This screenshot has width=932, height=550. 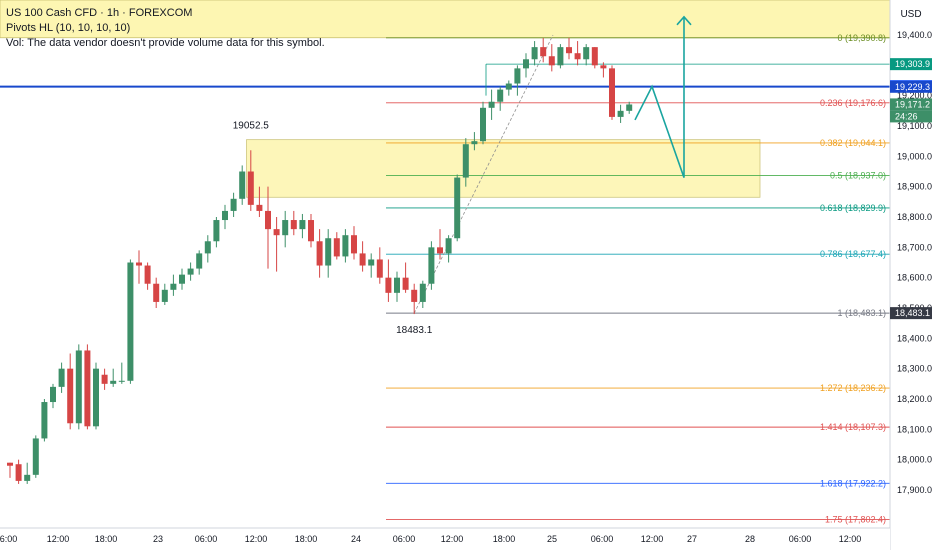 I want to click on indicator-title: Pivots HL (10, 10, 10, 10), so click(x=68, y=28).